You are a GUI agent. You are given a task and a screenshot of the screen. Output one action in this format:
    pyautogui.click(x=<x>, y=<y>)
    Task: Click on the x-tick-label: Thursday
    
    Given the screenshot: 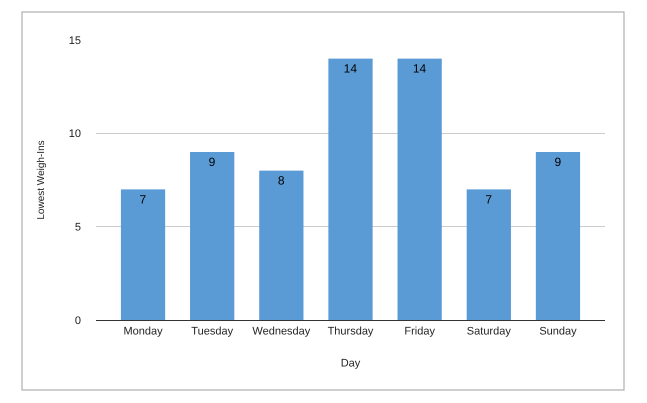 What is the action you would take?
    pyautogui.click(x=351, y=331)
    